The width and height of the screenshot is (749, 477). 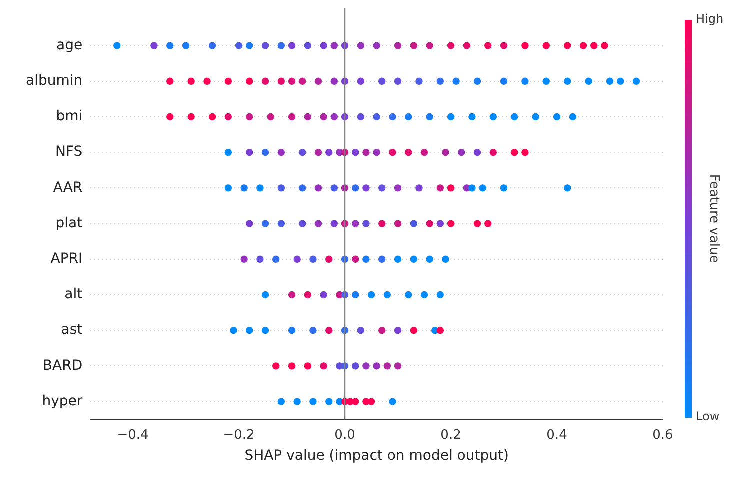 I want to click on color-bar-label: High, so click(x=710, y=19).